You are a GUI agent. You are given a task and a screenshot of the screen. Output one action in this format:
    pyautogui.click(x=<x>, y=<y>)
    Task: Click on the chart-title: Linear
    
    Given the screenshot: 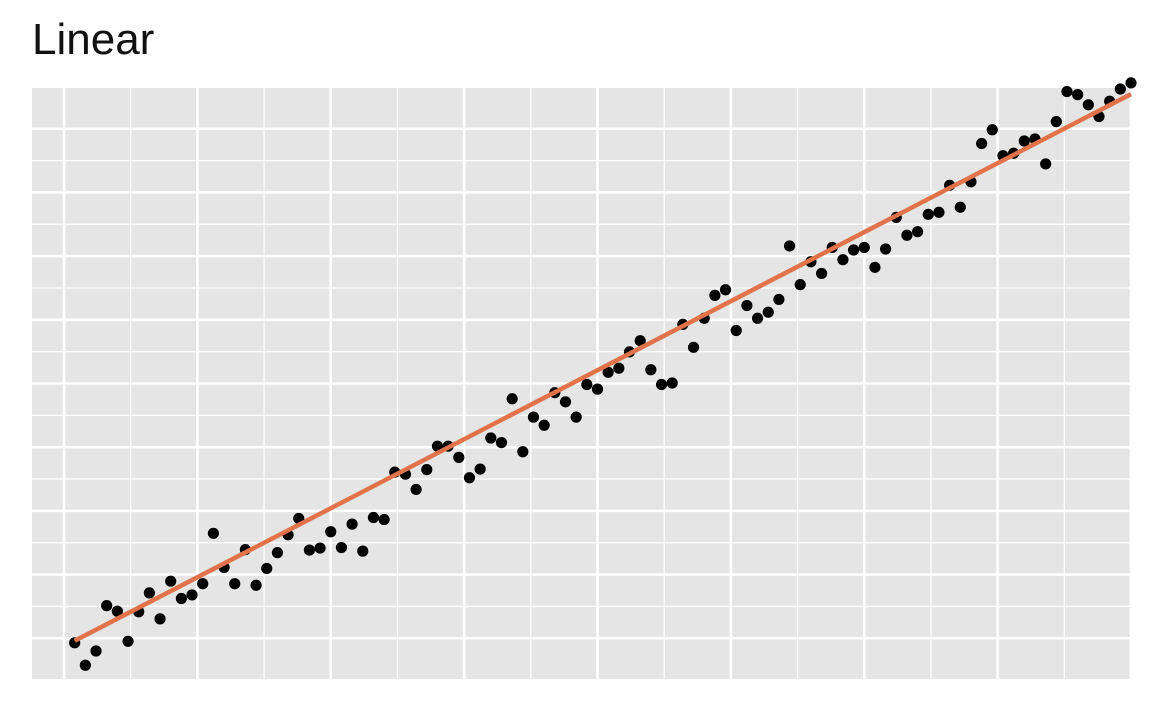 What is the action you would take?
    pyautogui.click(x=93, y=39)
    